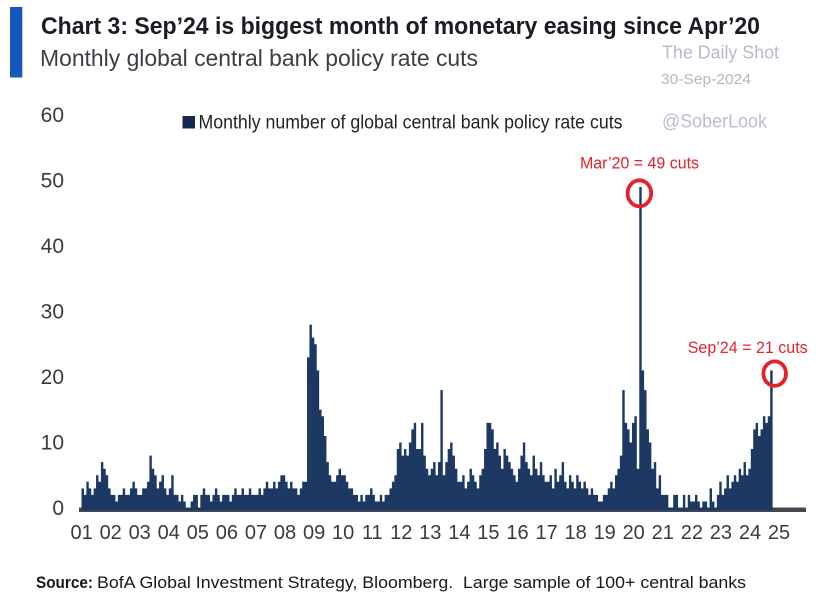 Image resolution: width=816 pixels, height=605 pixels. Describe the element at coordinates (227, 533) in the screenshot. I see `svg-text: 06` at that location.